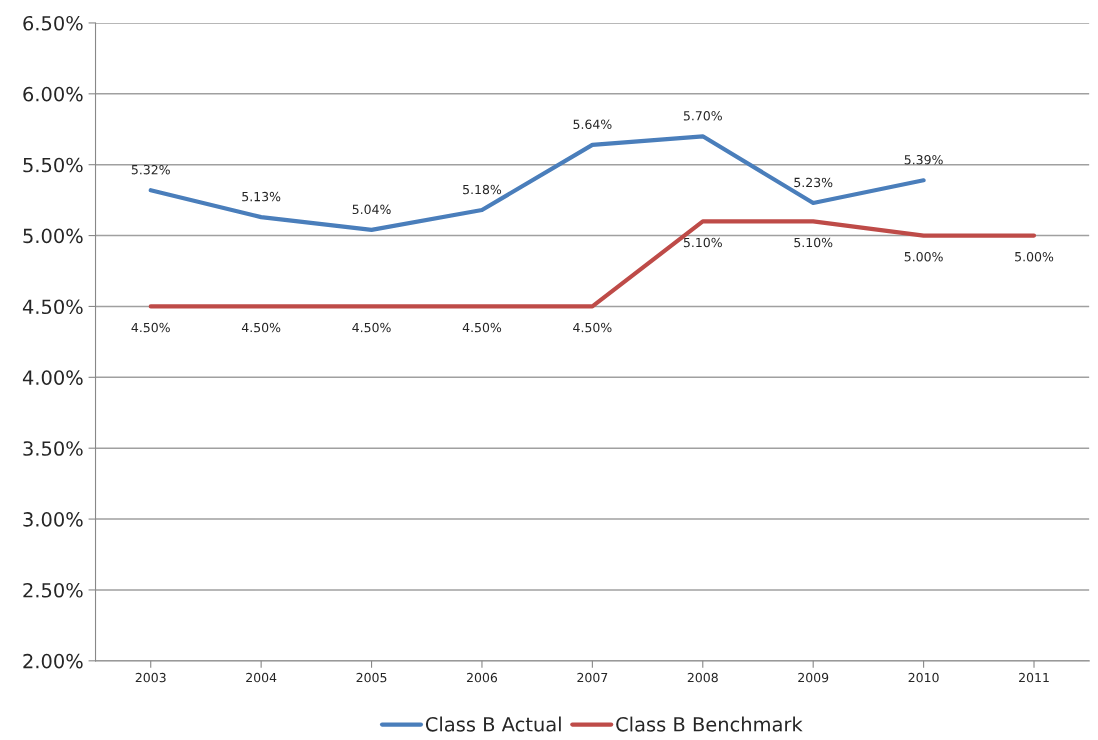 The image size is (1098, 740). Describe the element at coordinates (1034, 677) in the screenshot. I see `x-tick-label: 2011` at that location.